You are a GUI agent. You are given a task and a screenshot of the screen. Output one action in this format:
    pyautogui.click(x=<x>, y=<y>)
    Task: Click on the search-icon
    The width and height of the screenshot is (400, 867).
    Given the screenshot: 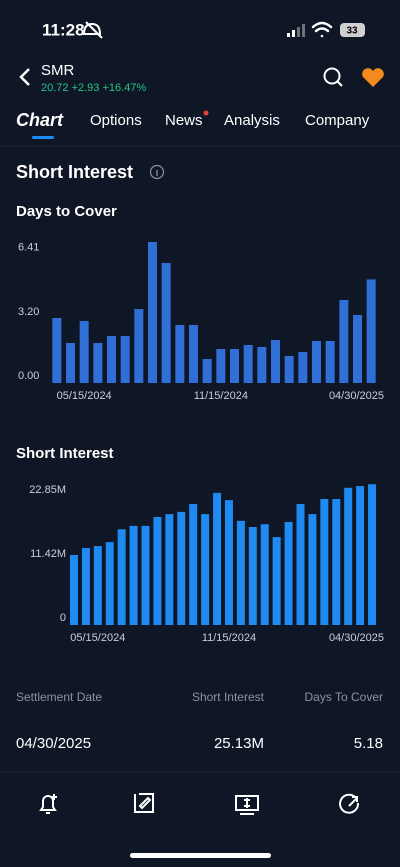 What is the action you would take?
    pyautogui.click(x=332, y=76)
    